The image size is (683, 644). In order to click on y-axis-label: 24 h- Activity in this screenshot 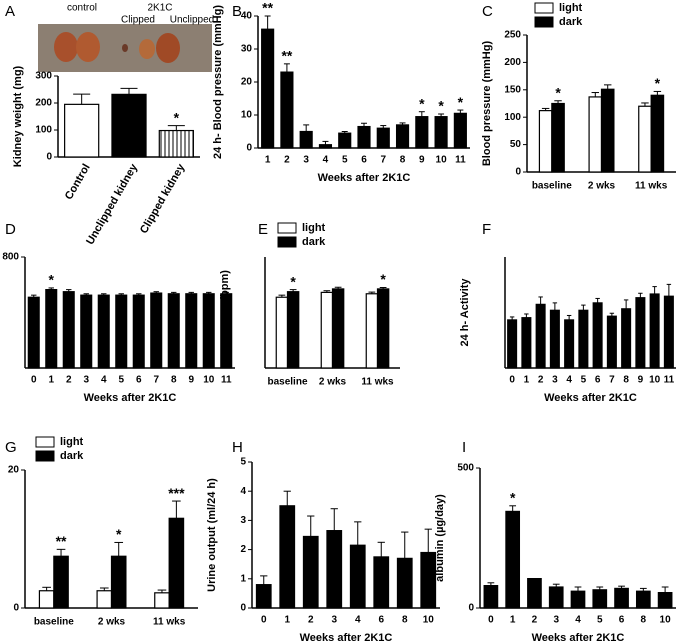, I will do `click(465, 312)`.